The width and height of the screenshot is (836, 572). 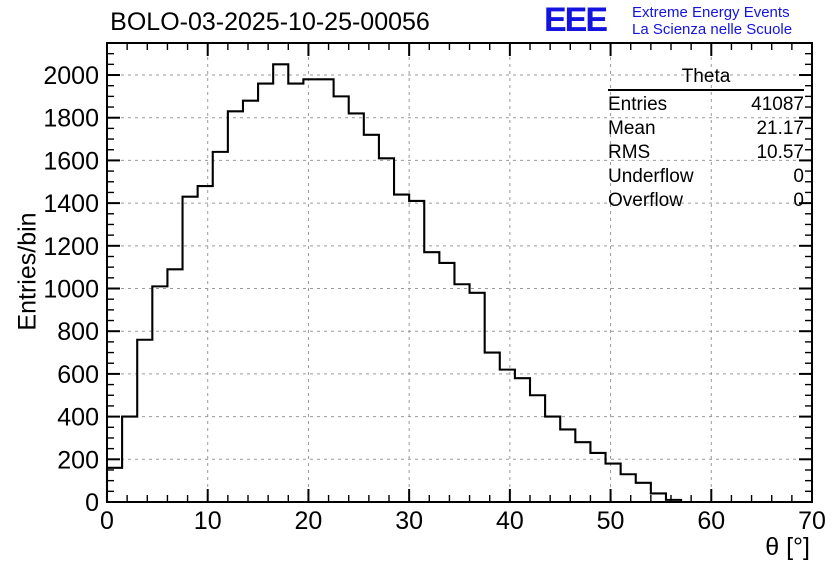 What do you see at coordinates (71, 204) in the screenshot?
I see `y-tick-label: 1400` at bounding box center [71, 204].